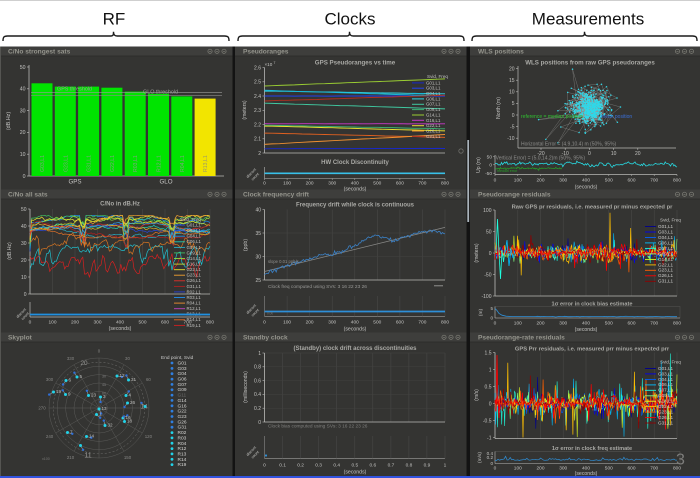 The height and width of the screenshot is (478, 700). What do you see at coordinates (510, 139) in the screenshot?
I see `svg-text: -10` at bounding box center [510, 139].